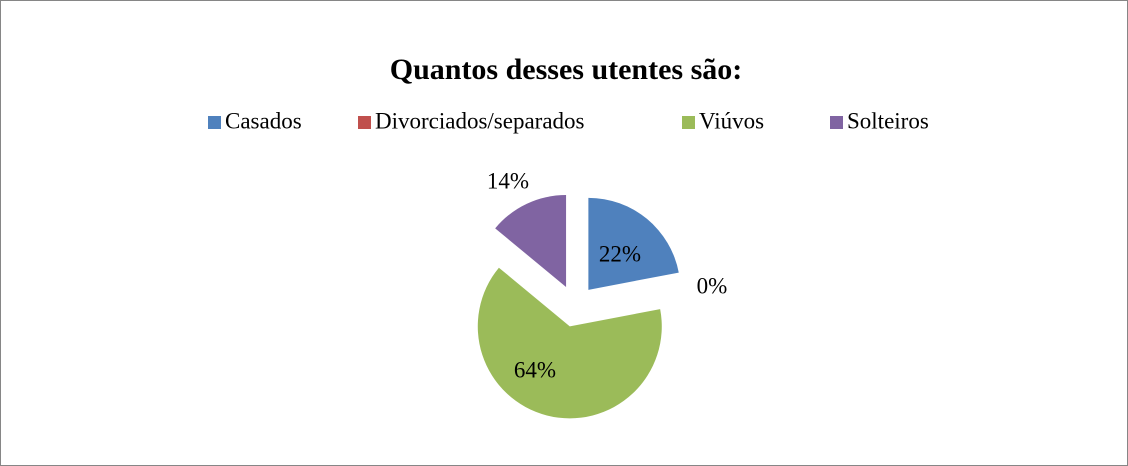  Describe the element at coordinates (731, 120) in the screenshot. I see `legend-label: Viúvos` at that location.